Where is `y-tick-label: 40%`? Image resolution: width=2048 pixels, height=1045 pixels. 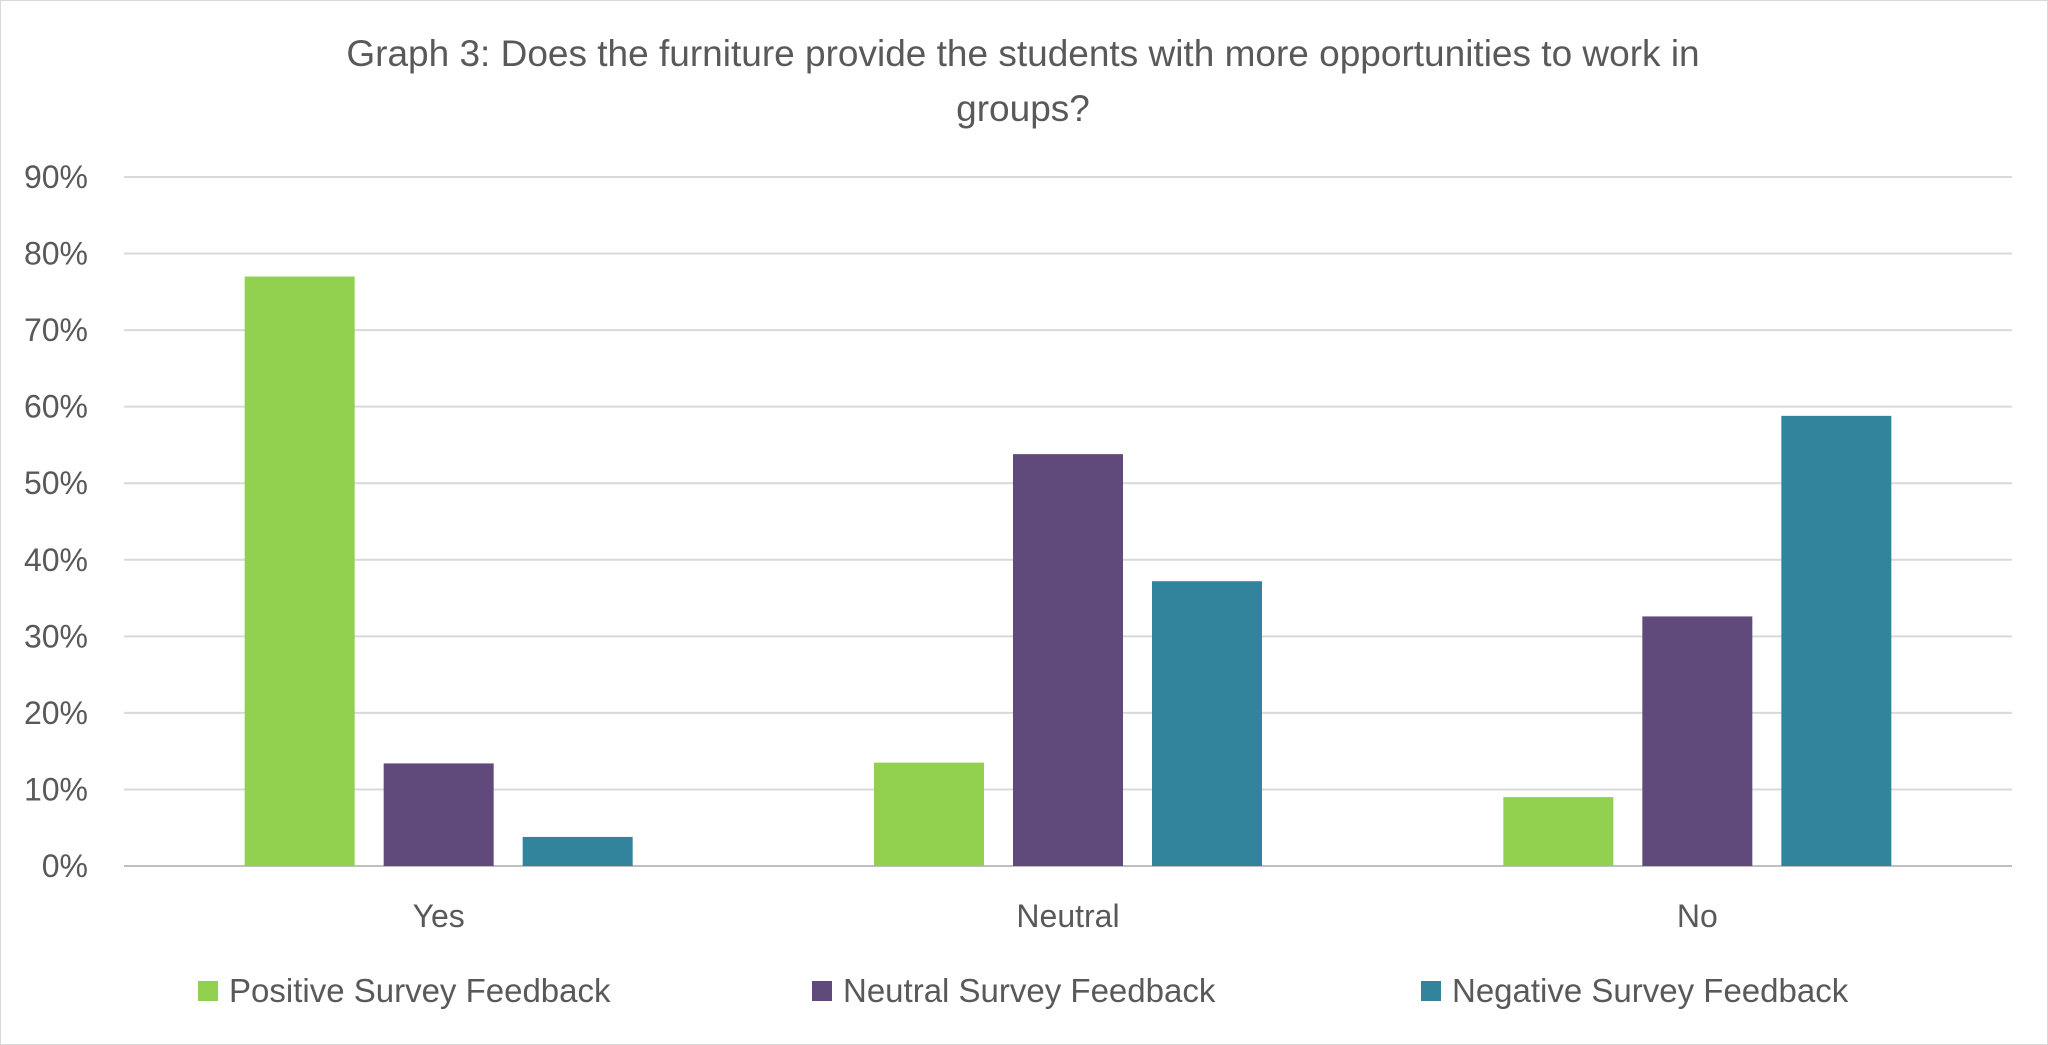
y-tick-label: 40% is located at coordinates (56, 560).